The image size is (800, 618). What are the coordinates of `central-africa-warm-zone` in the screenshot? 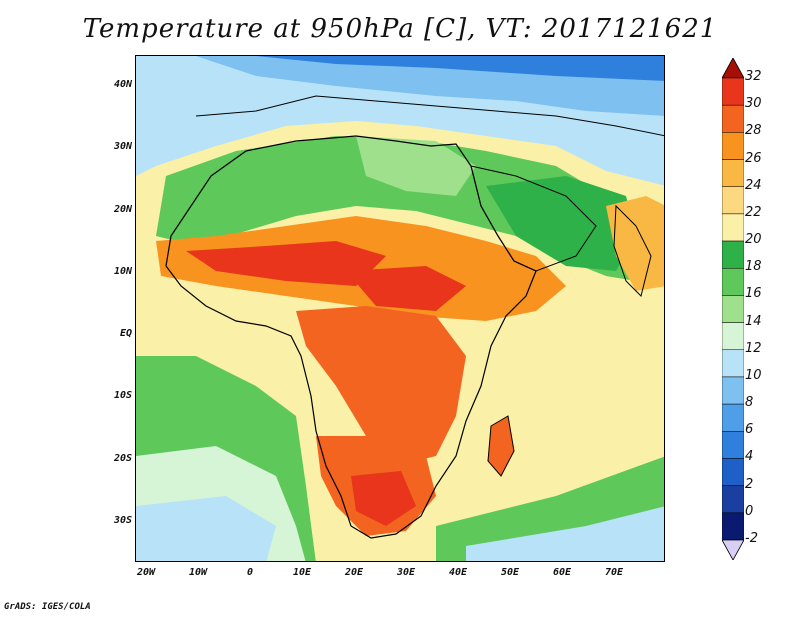 It's located at (381, 386).